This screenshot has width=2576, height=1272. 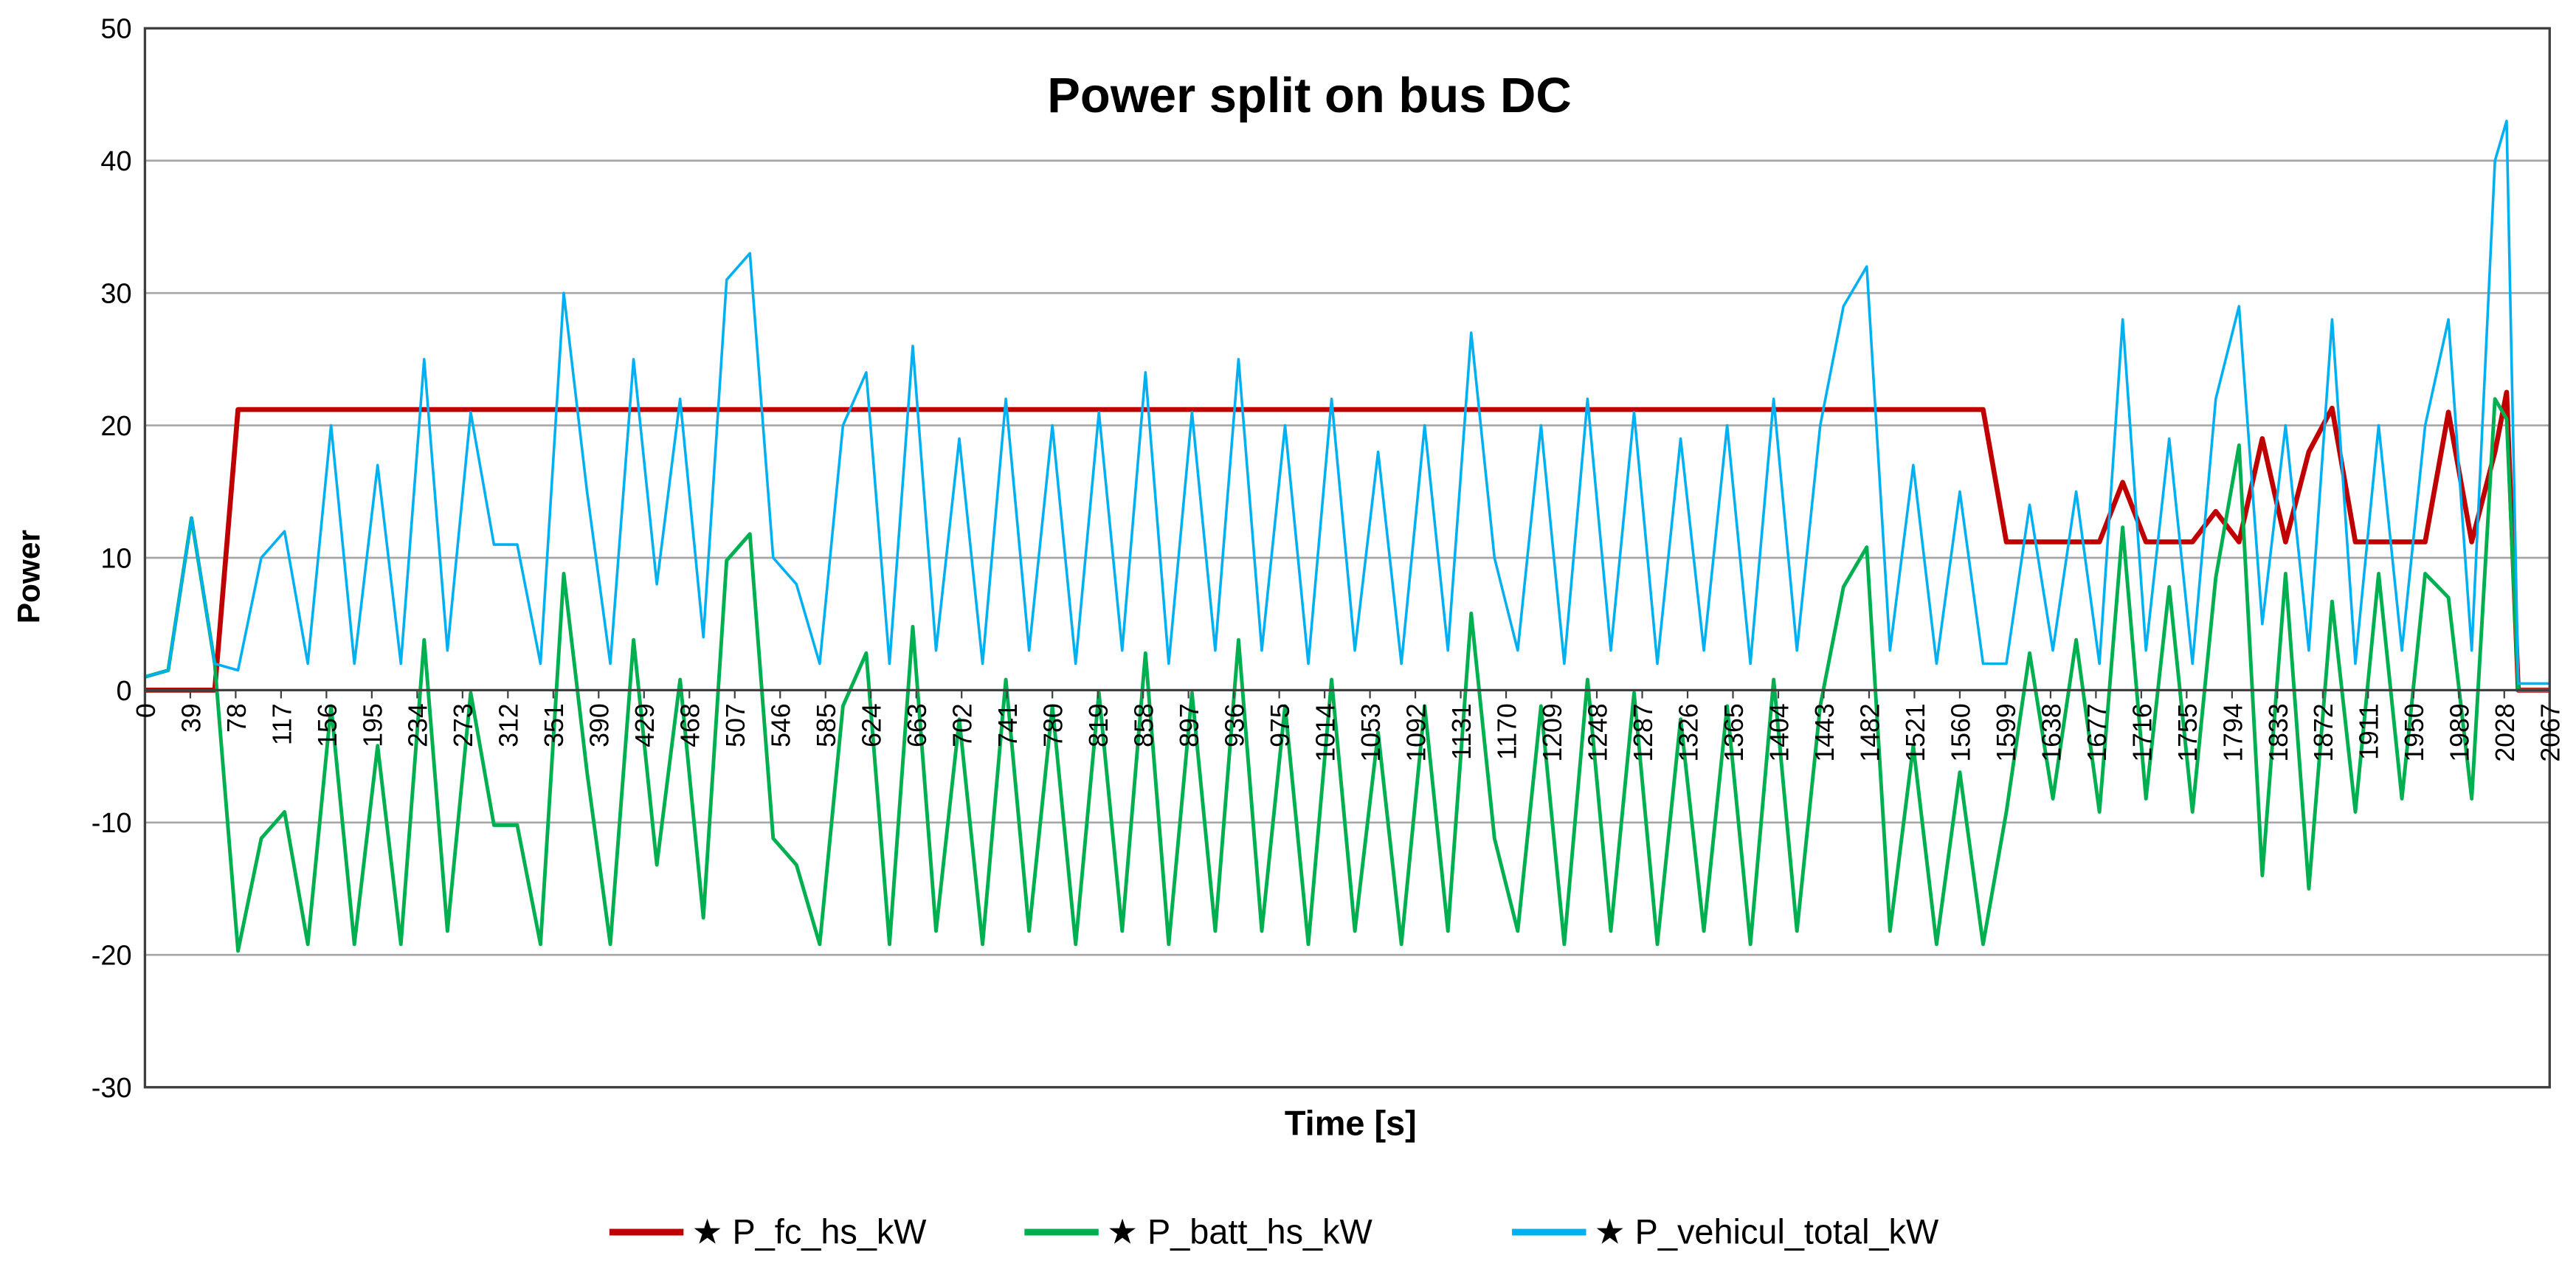 What do you see at coordinates (2505, 732) in the screenshot?
I see `x-tick-label: 2028` at bounding box center [2505, 732].